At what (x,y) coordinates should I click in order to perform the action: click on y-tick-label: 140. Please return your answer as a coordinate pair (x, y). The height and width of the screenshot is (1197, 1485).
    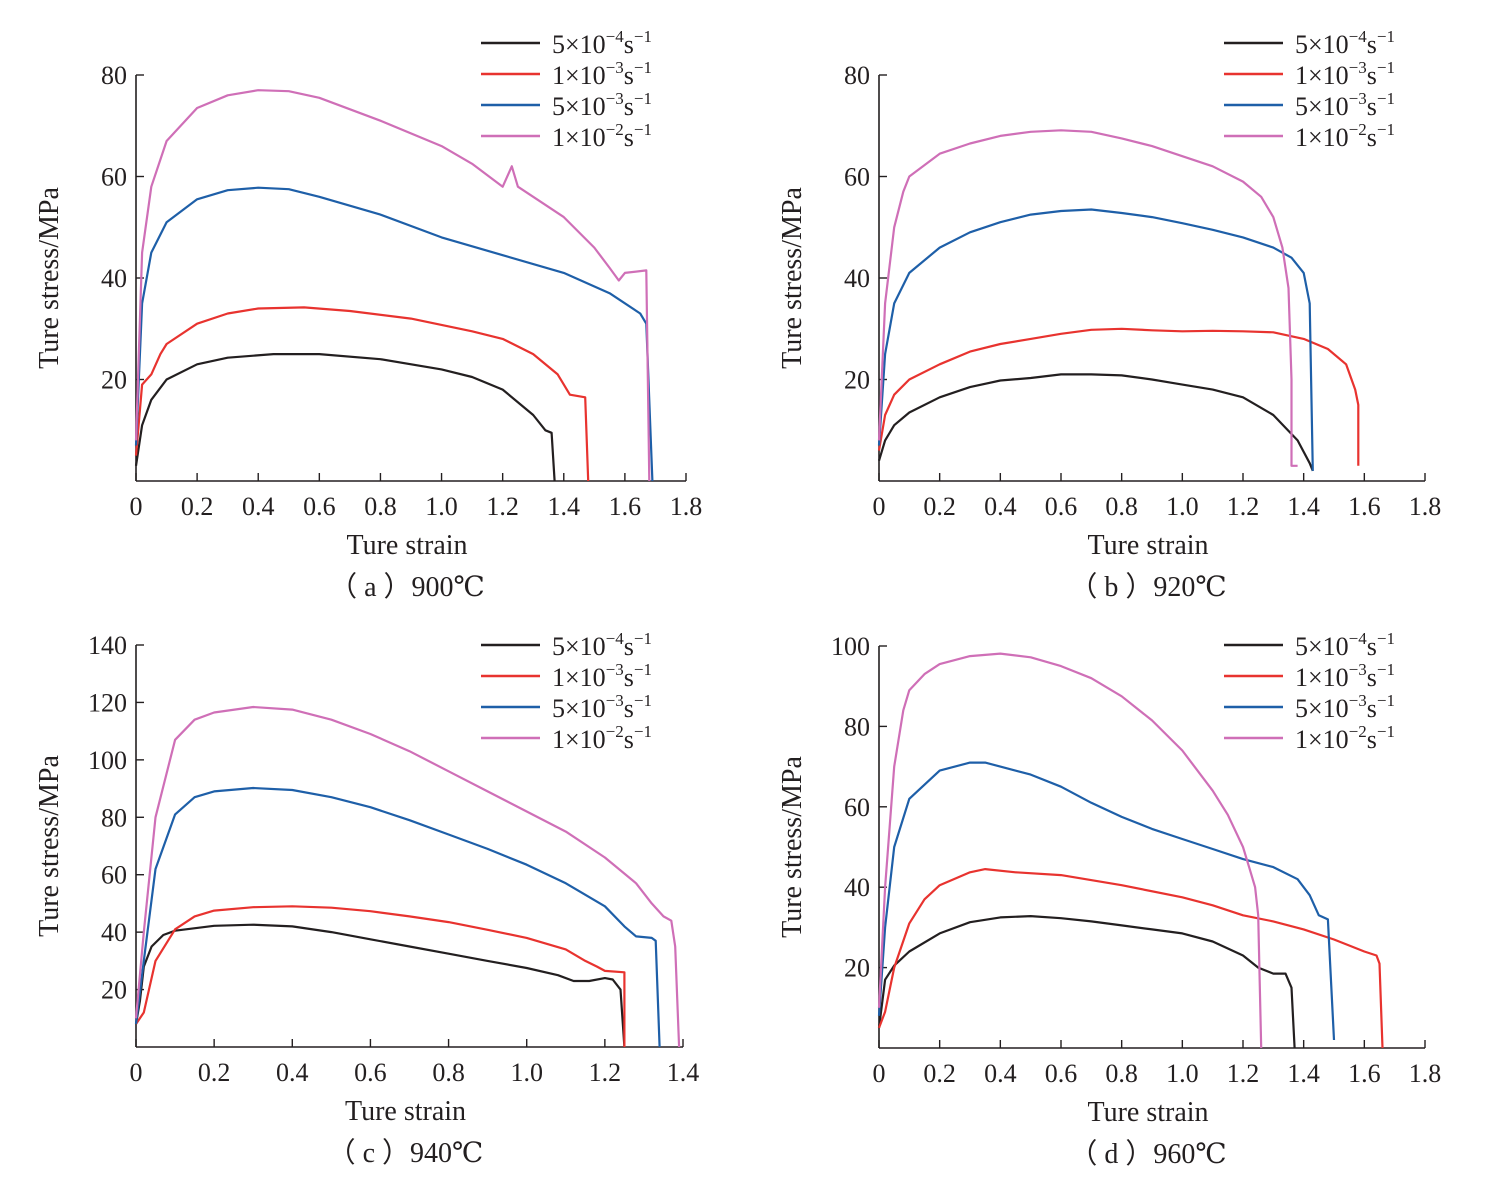
    Looking at the image, I should click on (107, 645).